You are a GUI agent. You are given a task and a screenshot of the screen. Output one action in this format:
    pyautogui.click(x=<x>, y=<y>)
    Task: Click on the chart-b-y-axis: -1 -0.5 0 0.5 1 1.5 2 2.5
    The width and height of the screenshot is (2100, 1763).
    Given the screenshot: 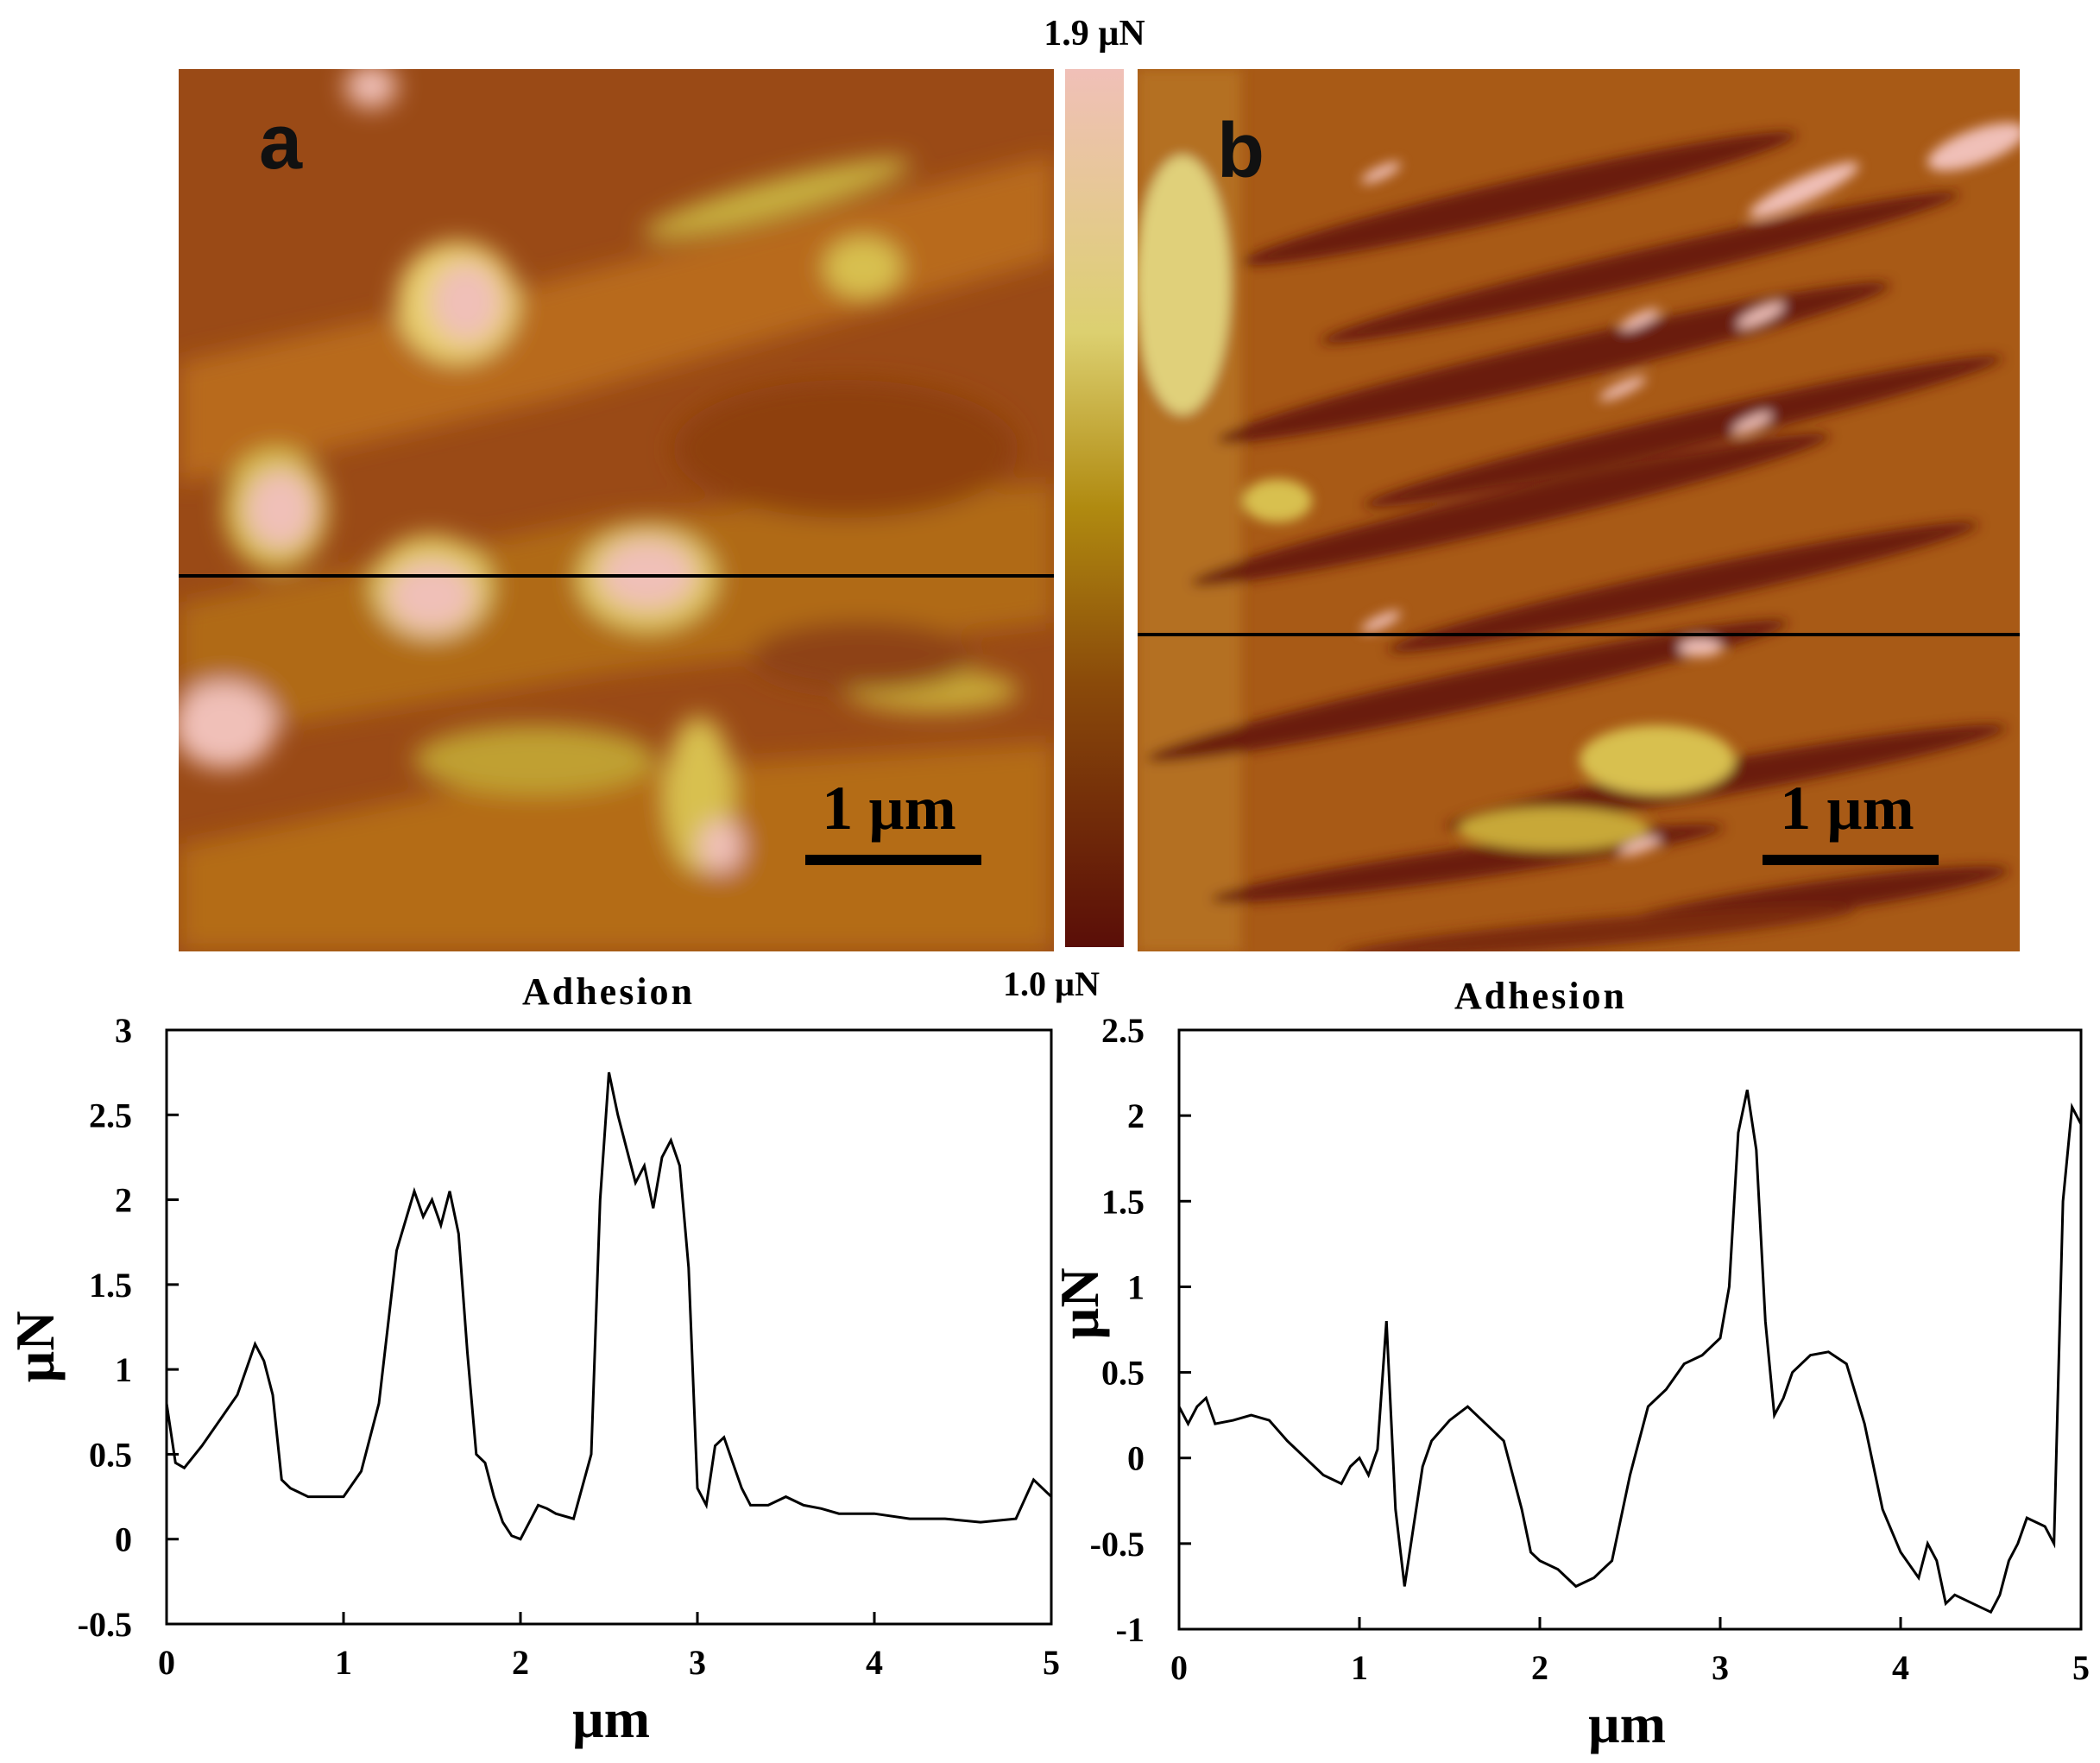 What is the action you would take?
    pyautogui.click(x=1140, y=1330)
    